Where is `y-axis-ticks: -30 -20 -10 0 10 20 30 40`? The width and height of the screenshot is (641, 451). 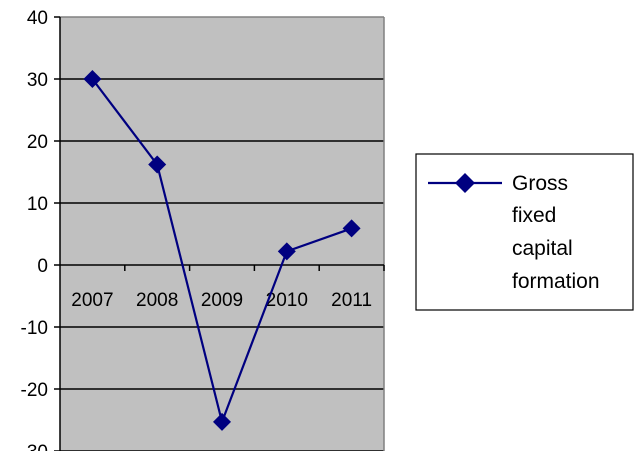
y-axis-ticks: -30 -20 -10 0 10 20 30 40 is located at coordinates (40, 229).